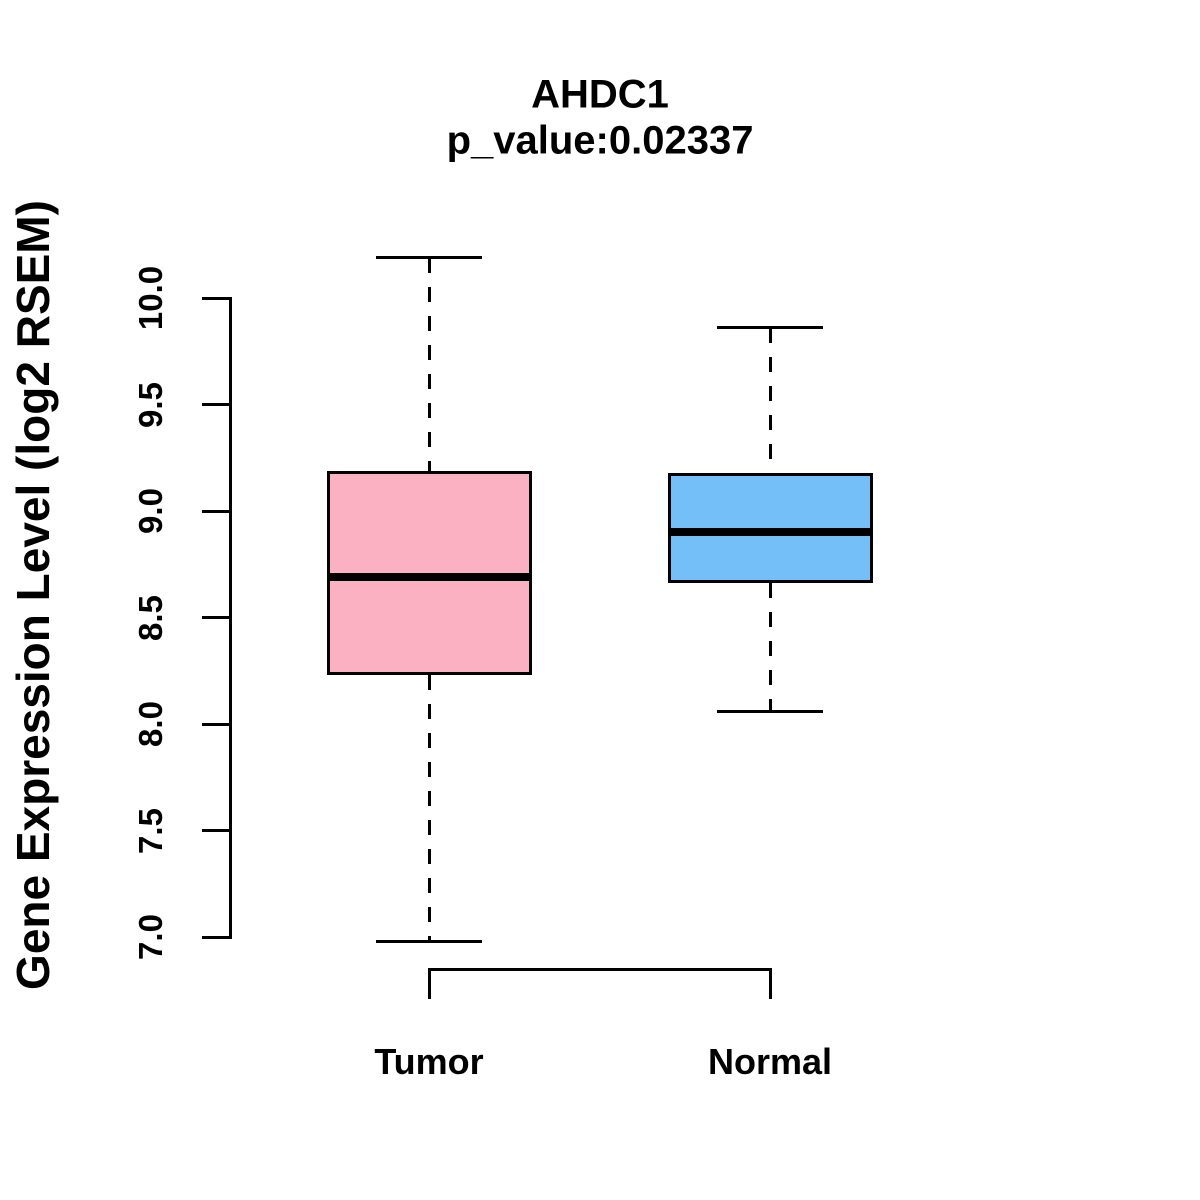 The height and width of the screenshot is (1200, 1200). Describe the element at coordinates (770, 647) in the screenshot. I see `whisker-lower-normal` at that location.